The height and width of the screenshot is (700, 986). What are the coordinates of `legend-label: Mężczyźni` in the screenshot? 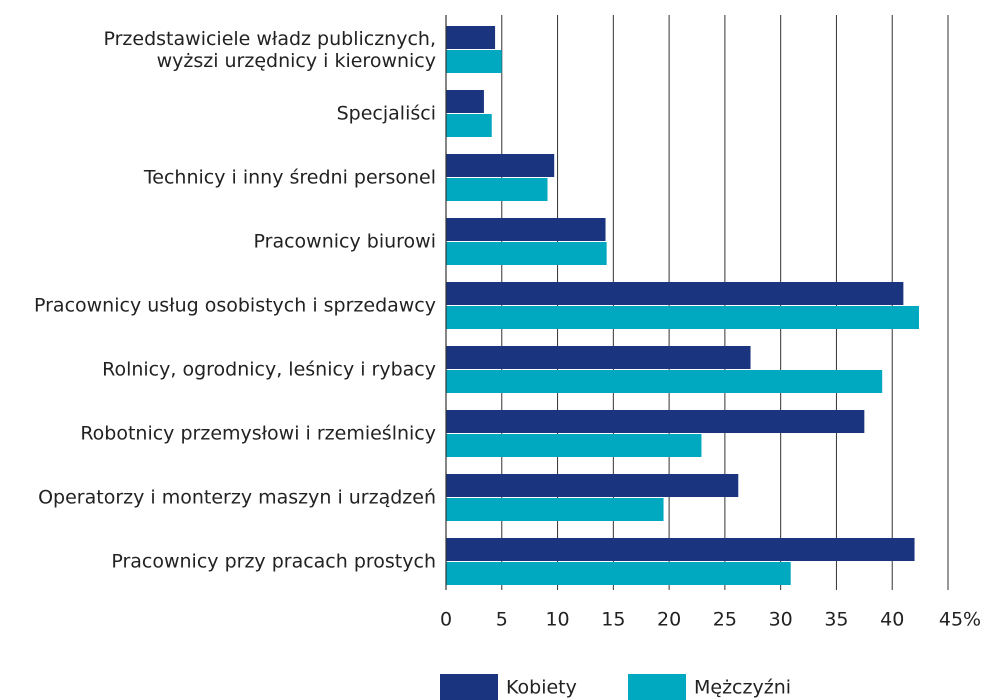 It's located at (742, 688).